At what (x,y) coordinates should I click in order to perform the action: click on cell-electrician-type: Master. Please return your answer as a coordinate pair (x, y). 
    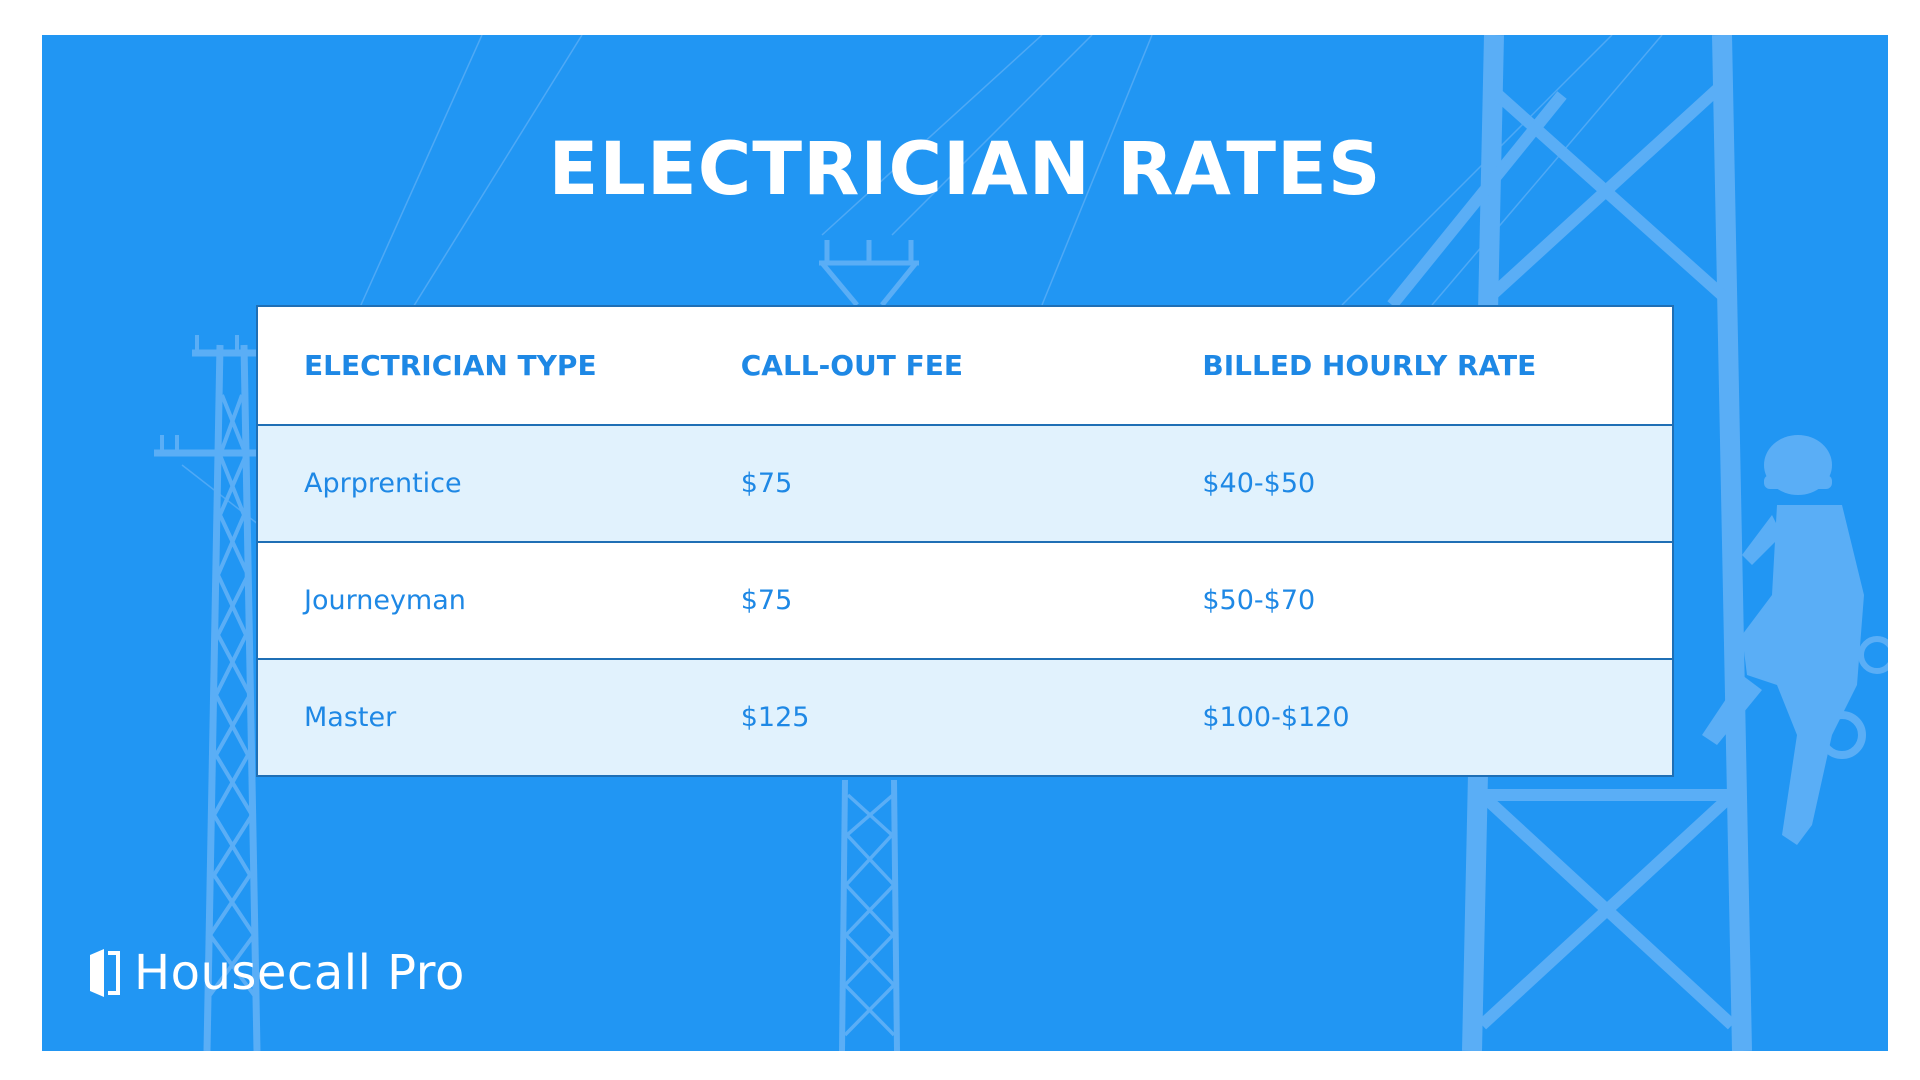
    Looking at the image, I should click on (350, 717).